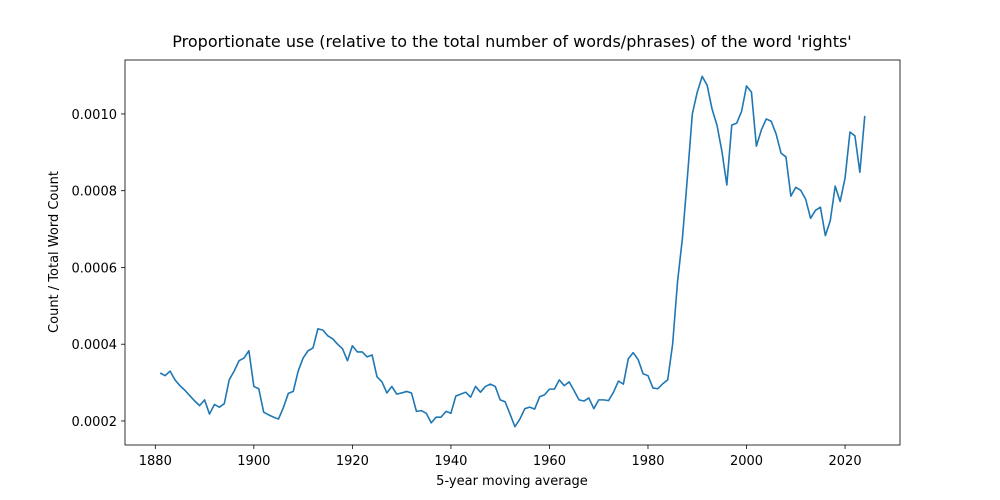 This screenshot has width=1000, height=500. What do you see at coordinates (95, 345) in the screenshot?
I see `y-tick-label: 0.0004` at bounding box center [95, 345].